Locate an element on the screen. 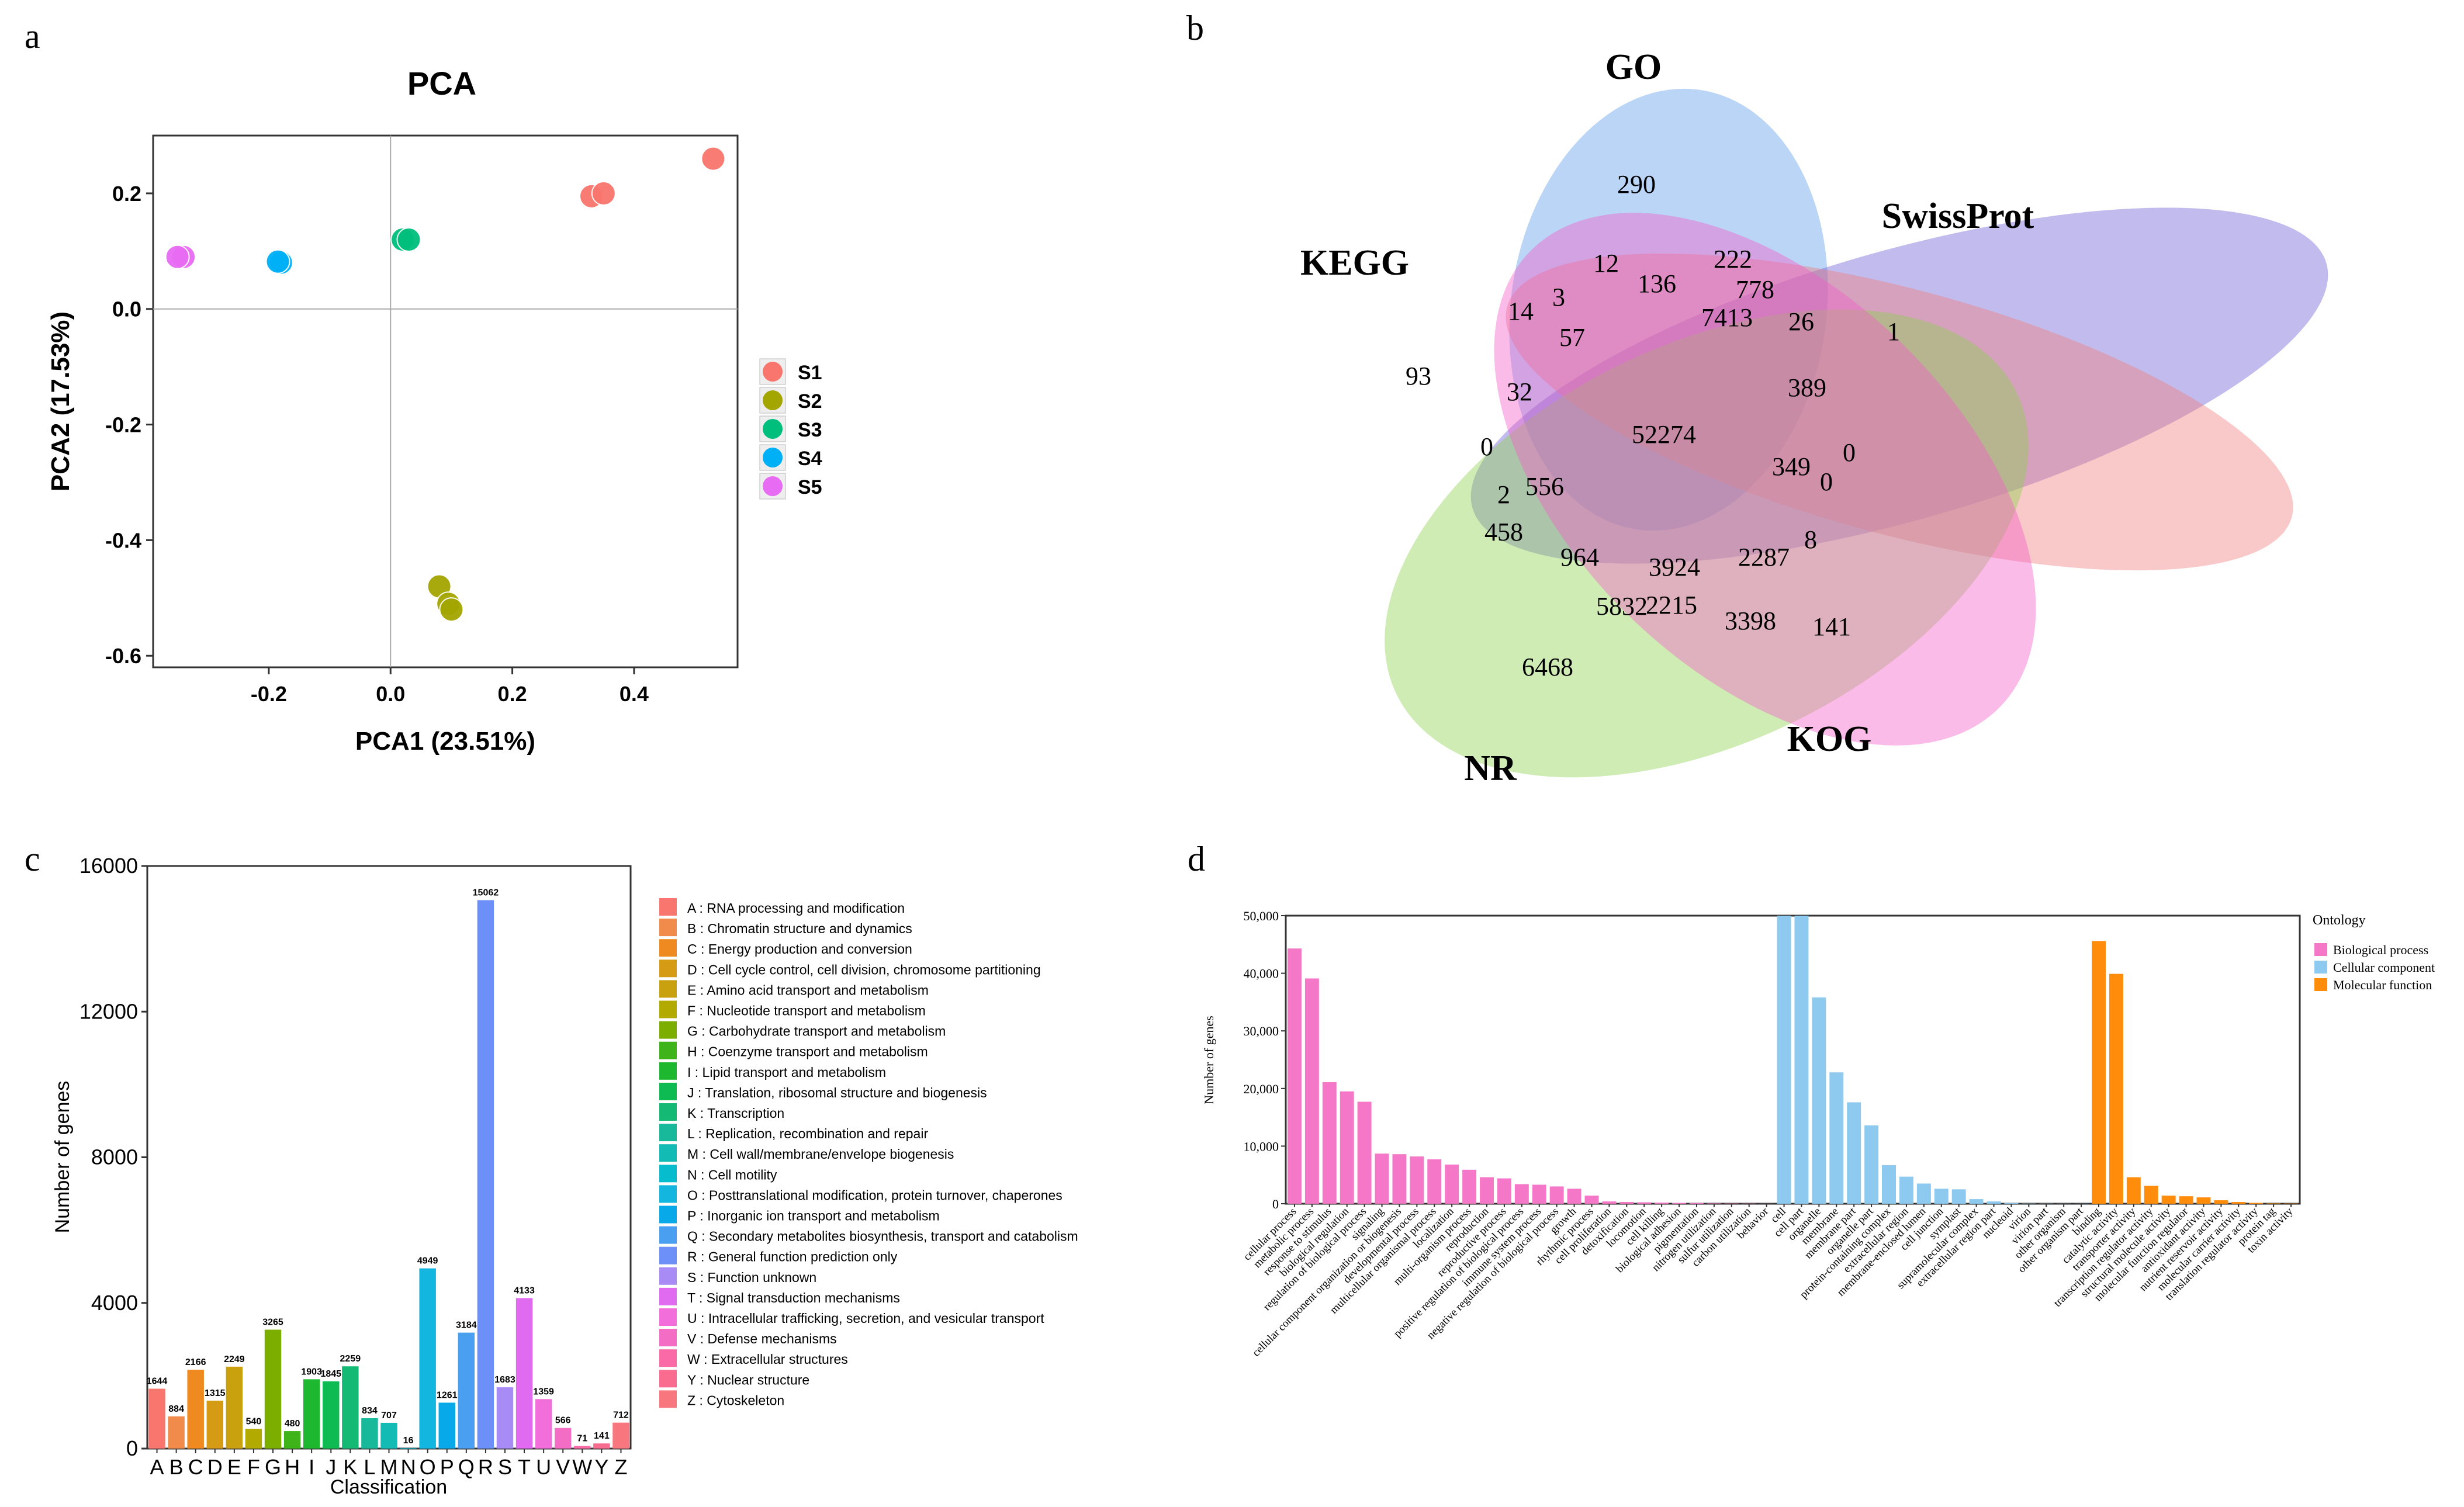 Image resolution: width=2464 pixels, height=1507 pixels. kog-x-tick-label: F is located at coordinates (254, 1467).